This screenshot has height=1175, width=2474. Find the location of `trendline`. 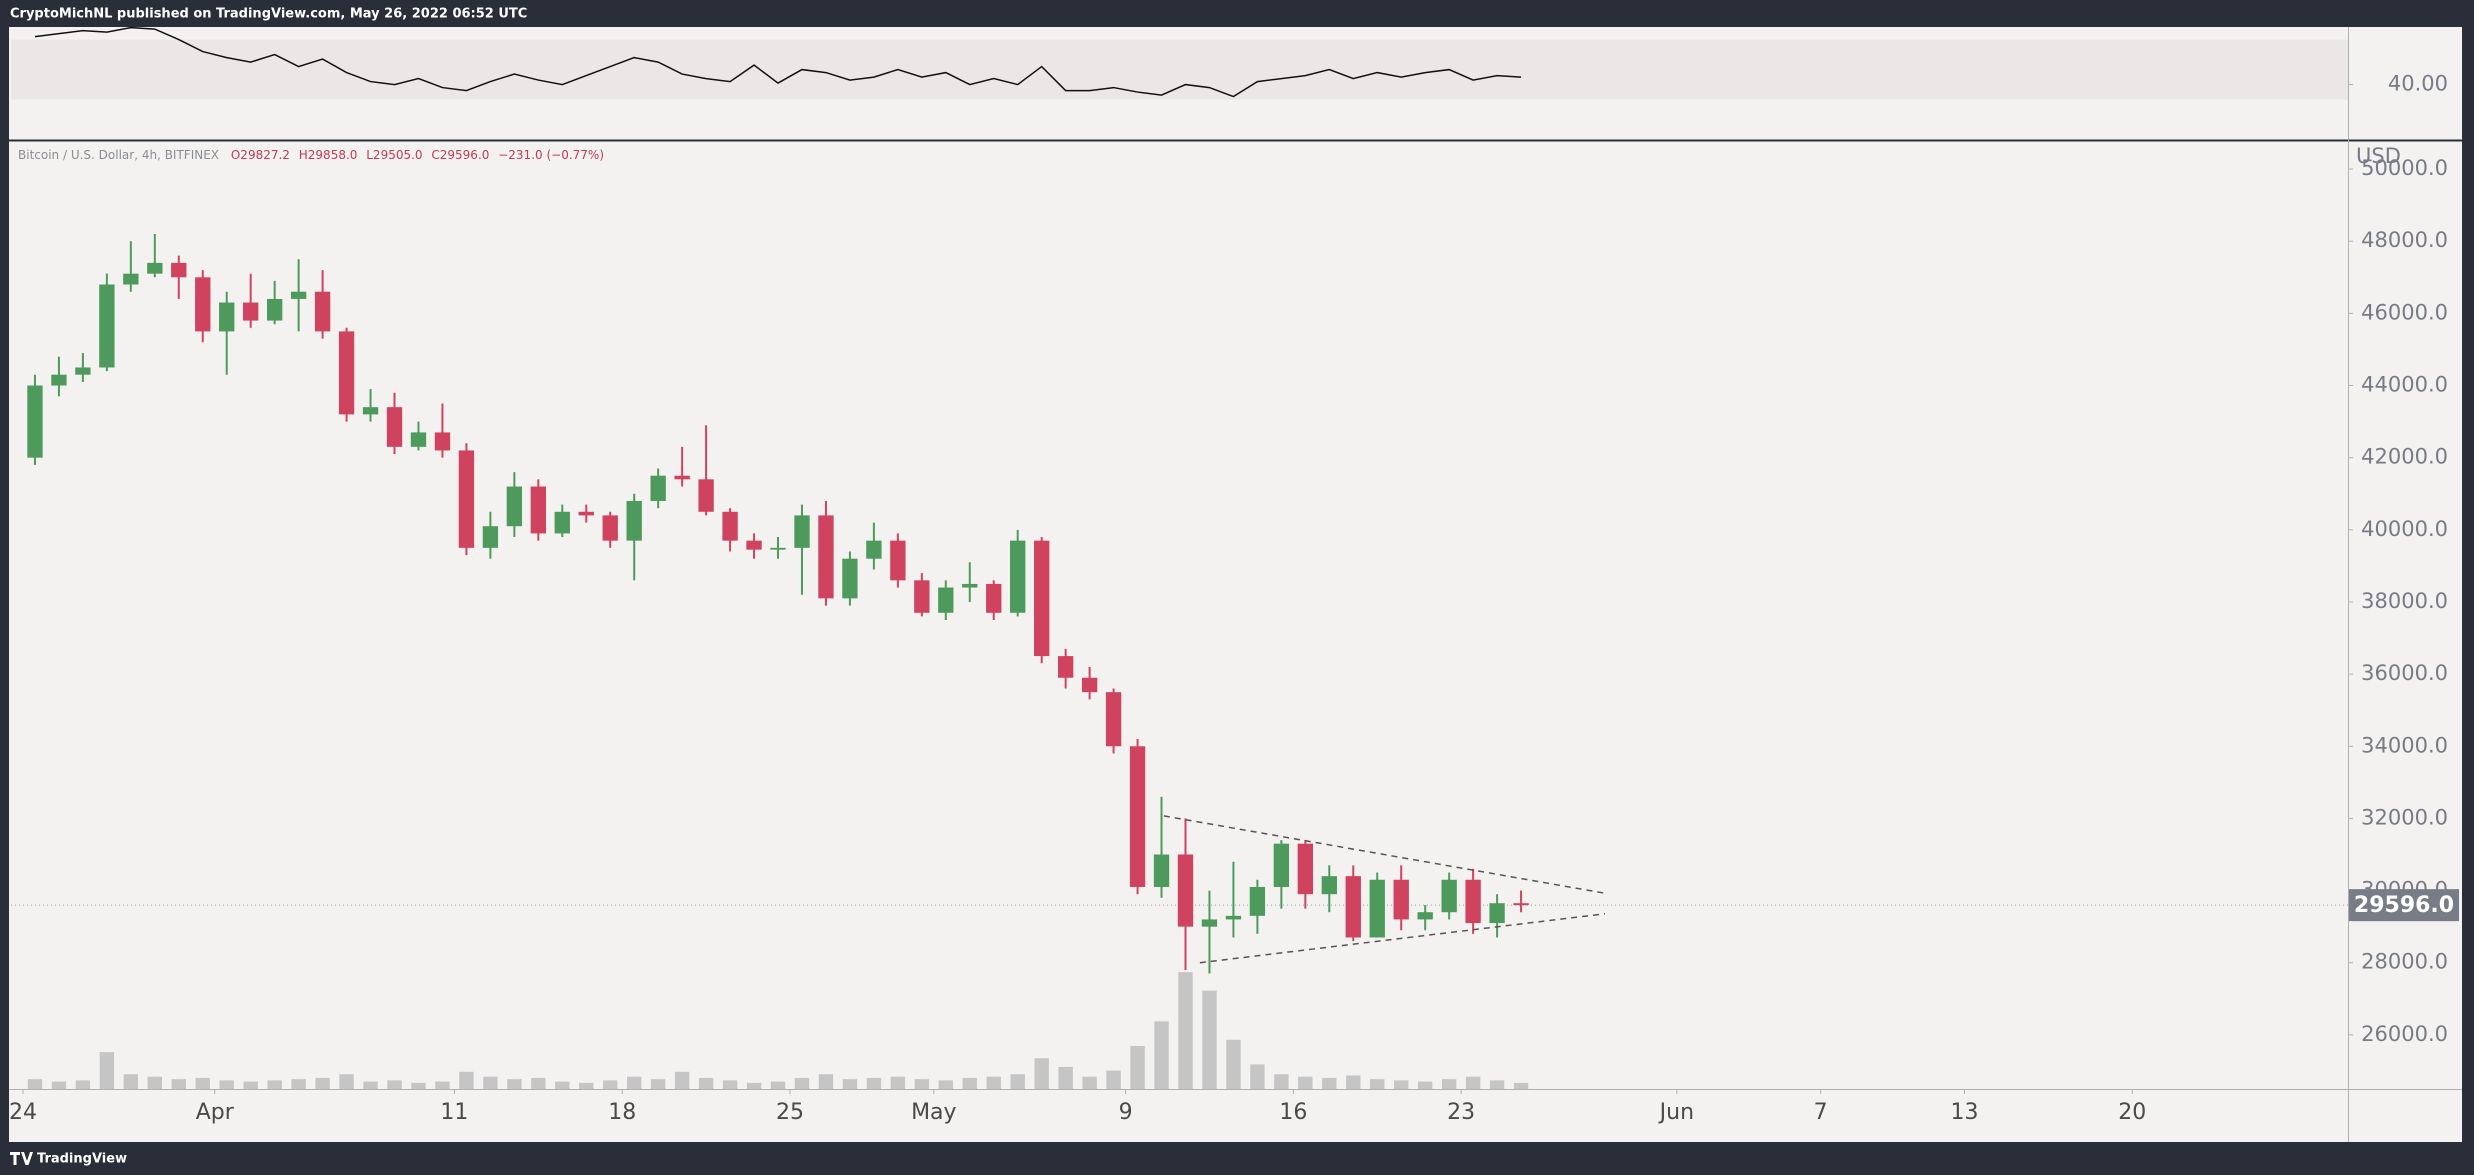

trendline is located at coordinates (1402, 938).